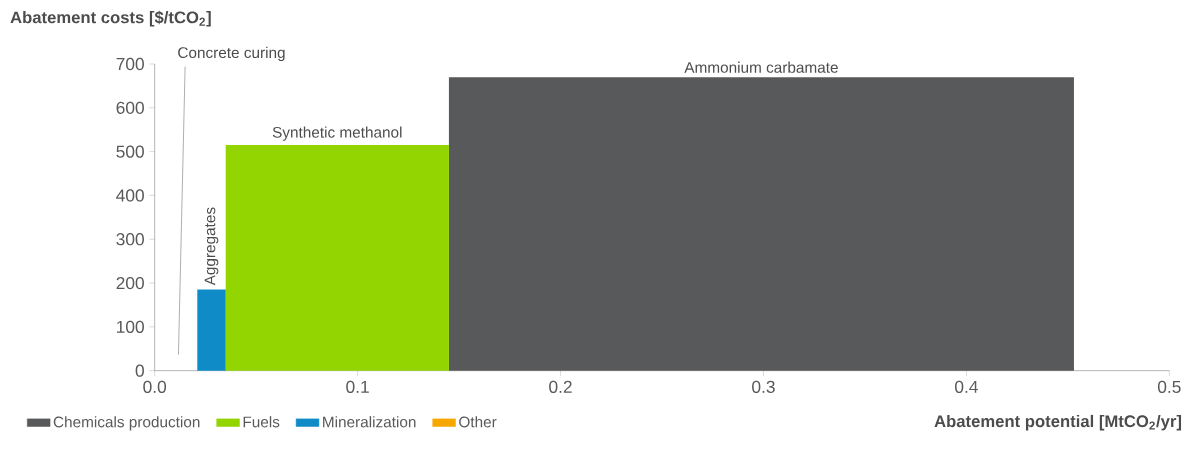  What do you see at coordinates (155, 386) in the screenshot?
I see `x-tick-label: 0.0` at bounding box center [155, 386].